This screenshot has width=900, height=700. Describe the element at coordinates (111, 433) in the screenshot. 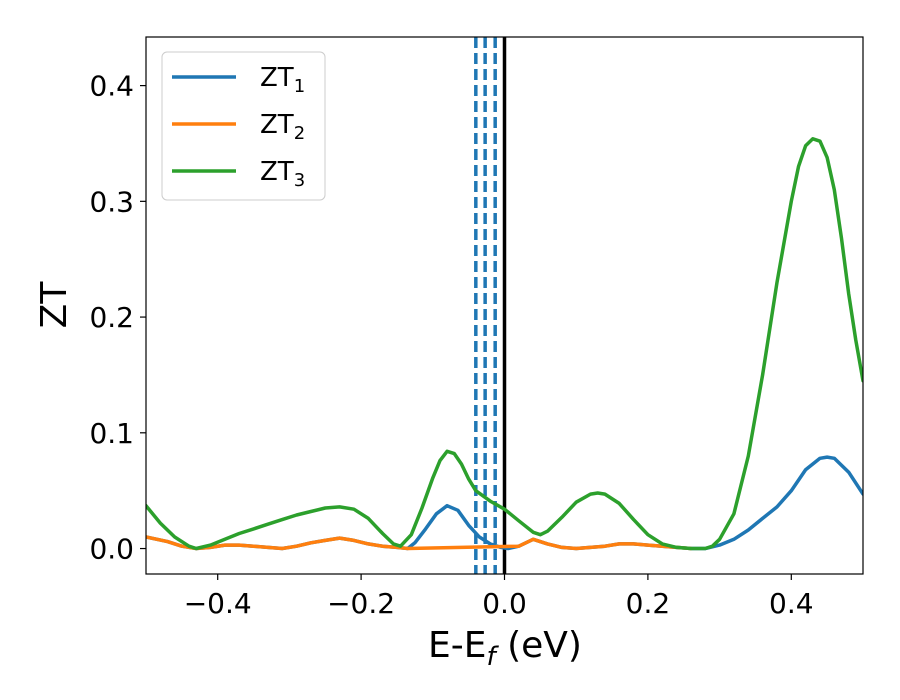

I see `y-tick-label: 0.1` at that location.